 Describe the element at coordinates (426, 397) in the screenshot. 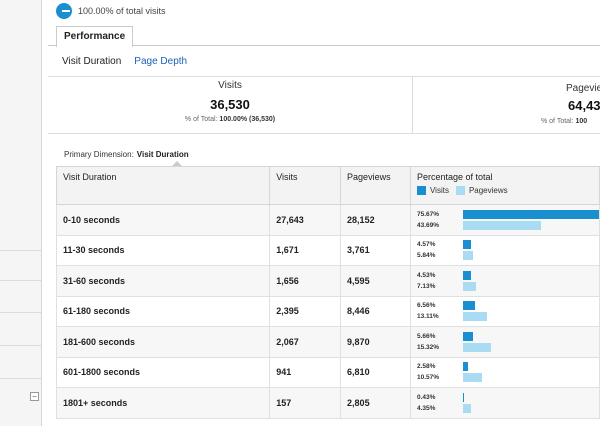

I see `visits-pct-label: 0.43%` at that location.